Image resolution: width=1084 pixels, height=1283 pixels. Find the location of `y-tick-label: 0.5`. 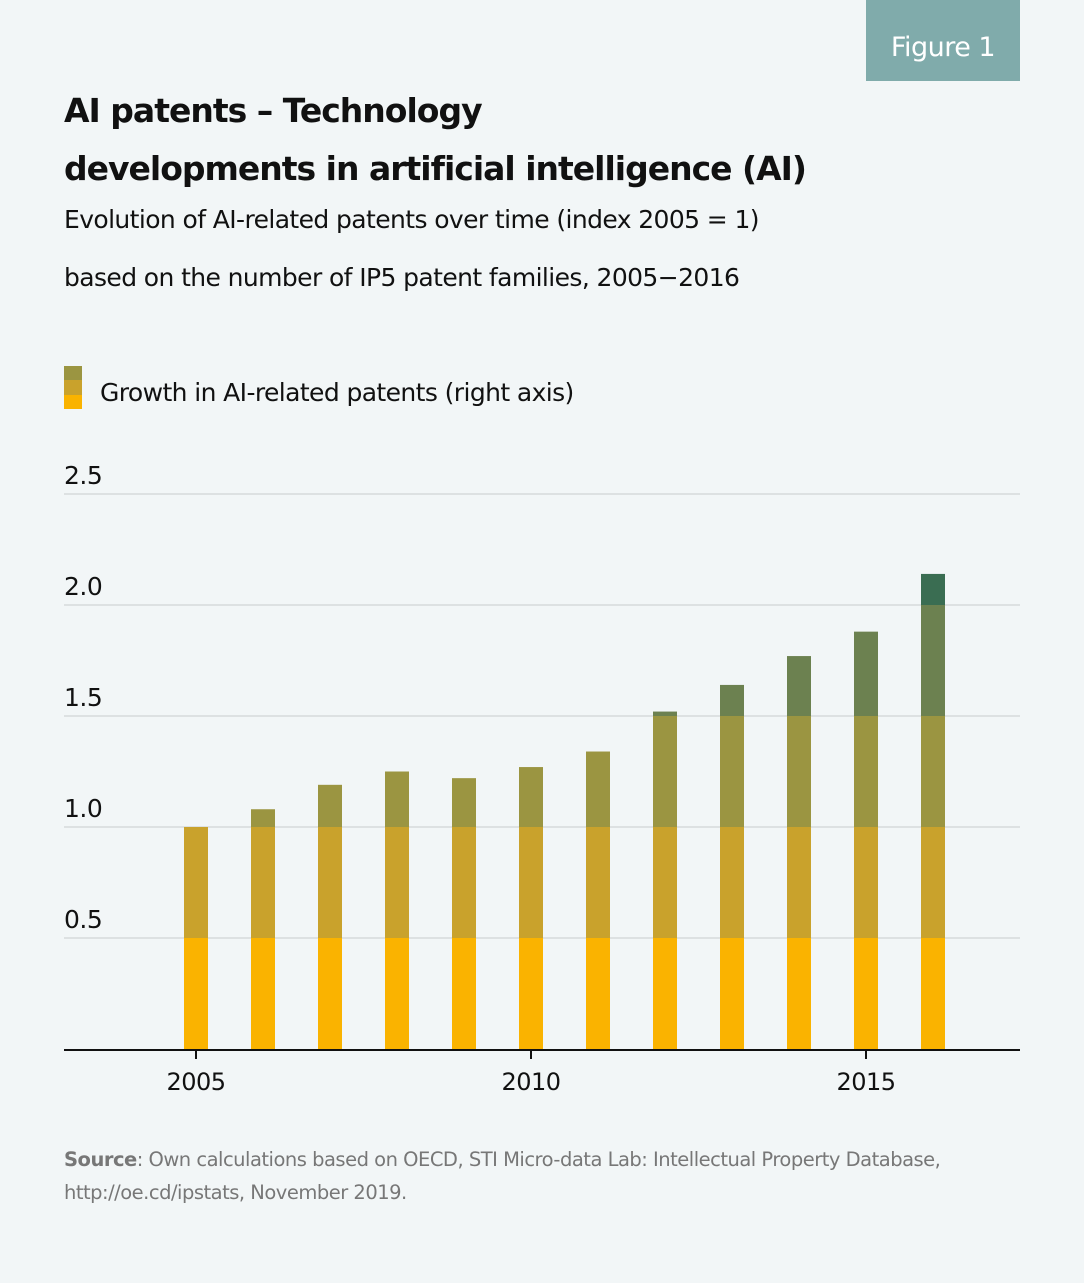

y-tick-label: 0.5 is located at coordinates (83, 919).